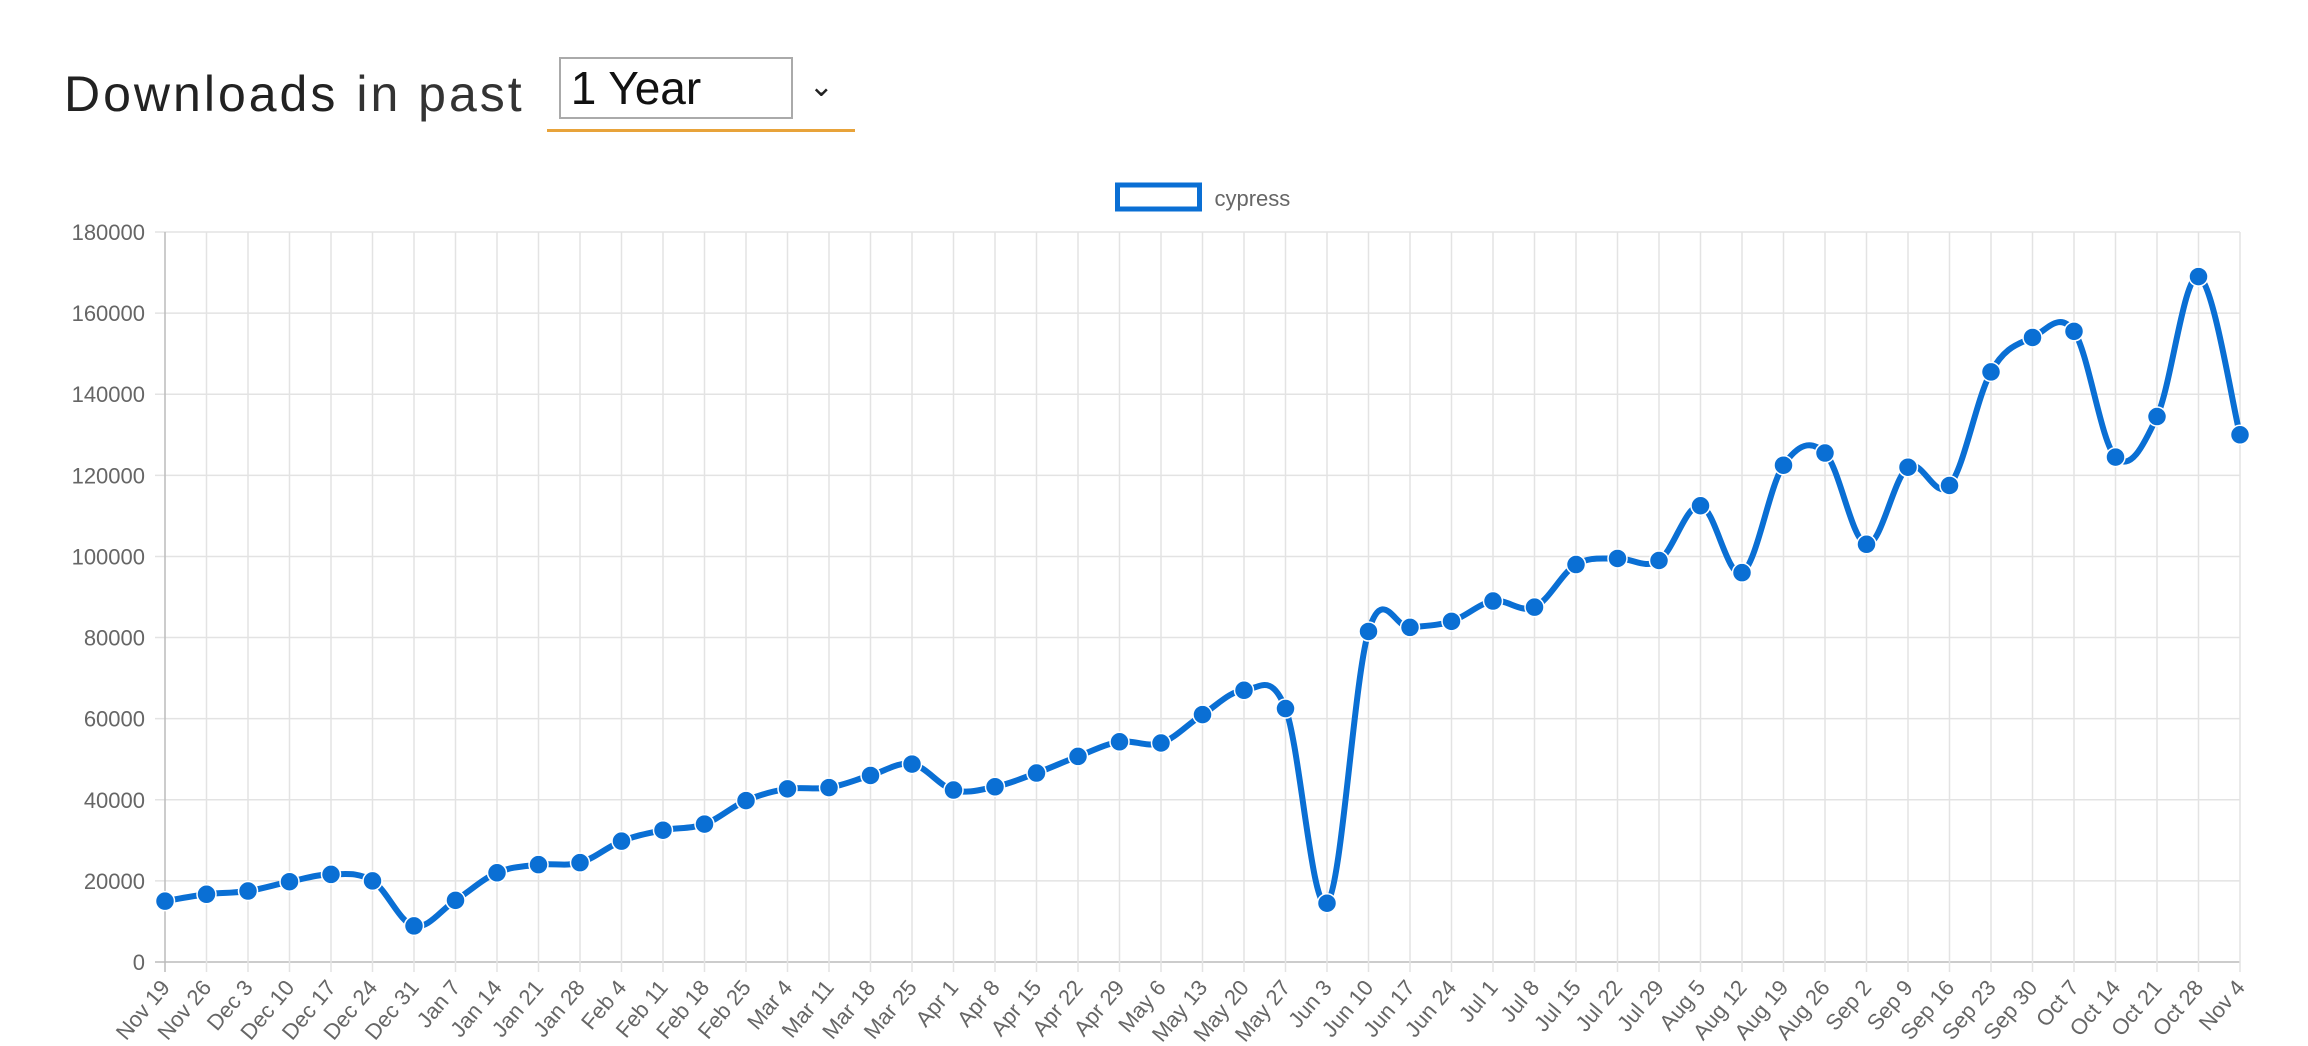  What do you see at coordinates (1158, 197) in the screenshot?
I see `legend-swatch-cypress` at bounding box center [1158, 197].